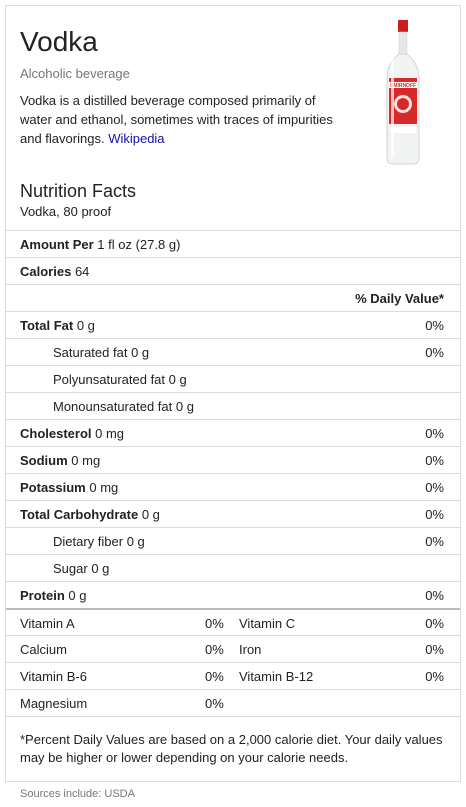 This screenshot has height=807, width=466. Describe the element at coordinates (53, 676) in the screenshot. I see `vitamin-name: Vitamin B-6` at that location.